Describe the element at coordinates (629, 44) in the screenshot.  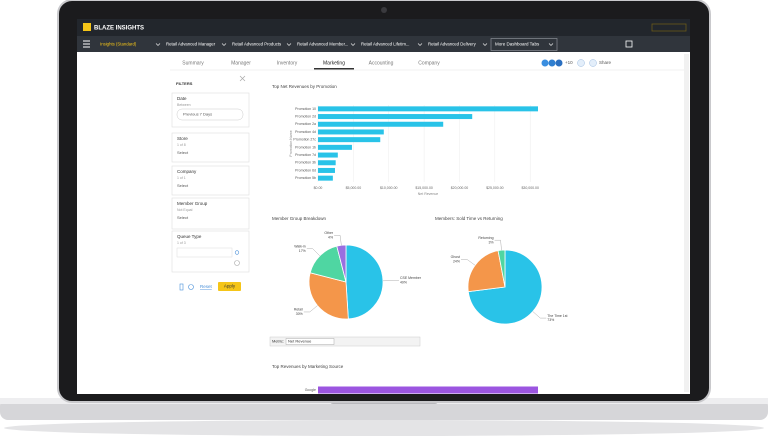
I see `expand-icon` at that location.